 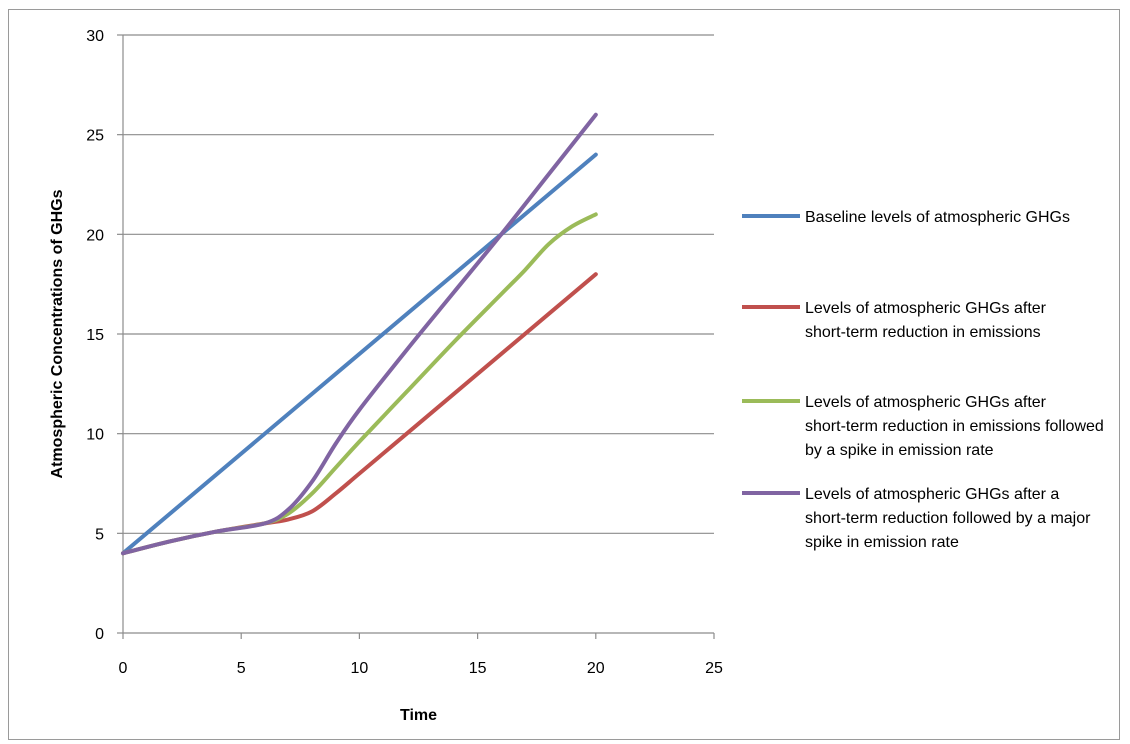 I want to click on x-tick-label-10: 10, so click(x=360, y=668).